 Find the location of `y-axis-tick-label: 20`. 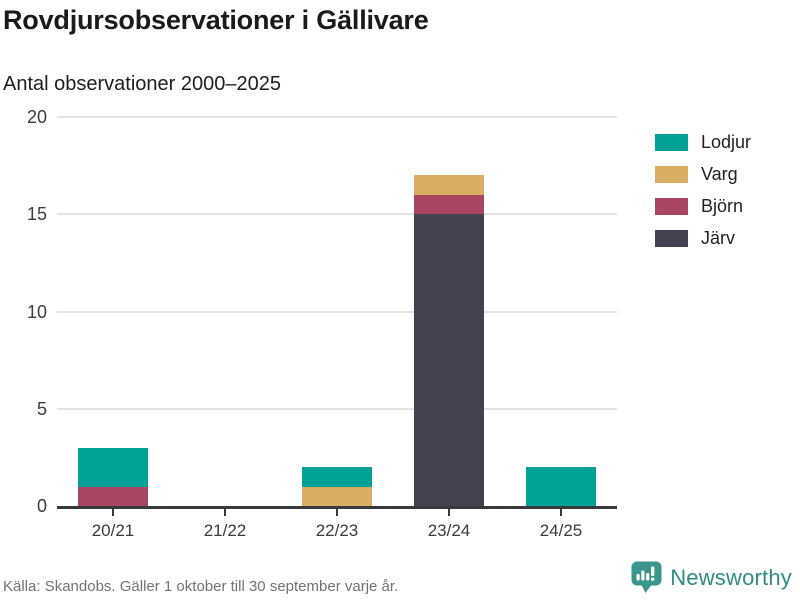

y-axis-tick-label: 20 is located at coordinates (36, 117).